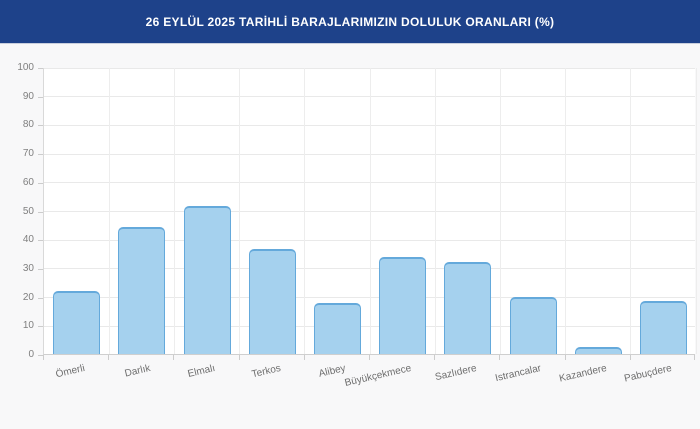 The image size is (700, 429). Describe the element at coordinates (598, 350) in the screenshot. I see `bar-kazandere` at that location.